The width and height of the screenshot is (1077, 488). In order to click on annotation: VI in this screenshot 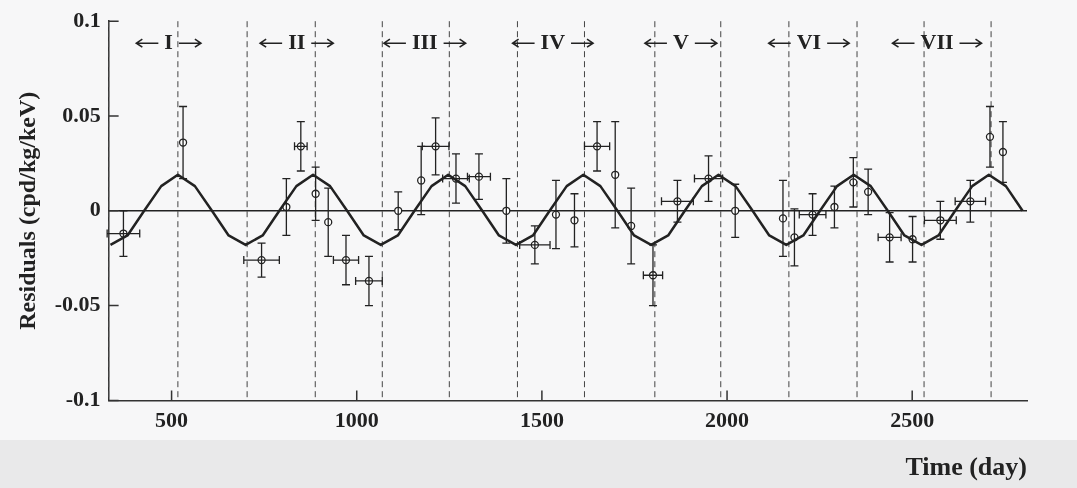, I will do `click(809, 41)`.